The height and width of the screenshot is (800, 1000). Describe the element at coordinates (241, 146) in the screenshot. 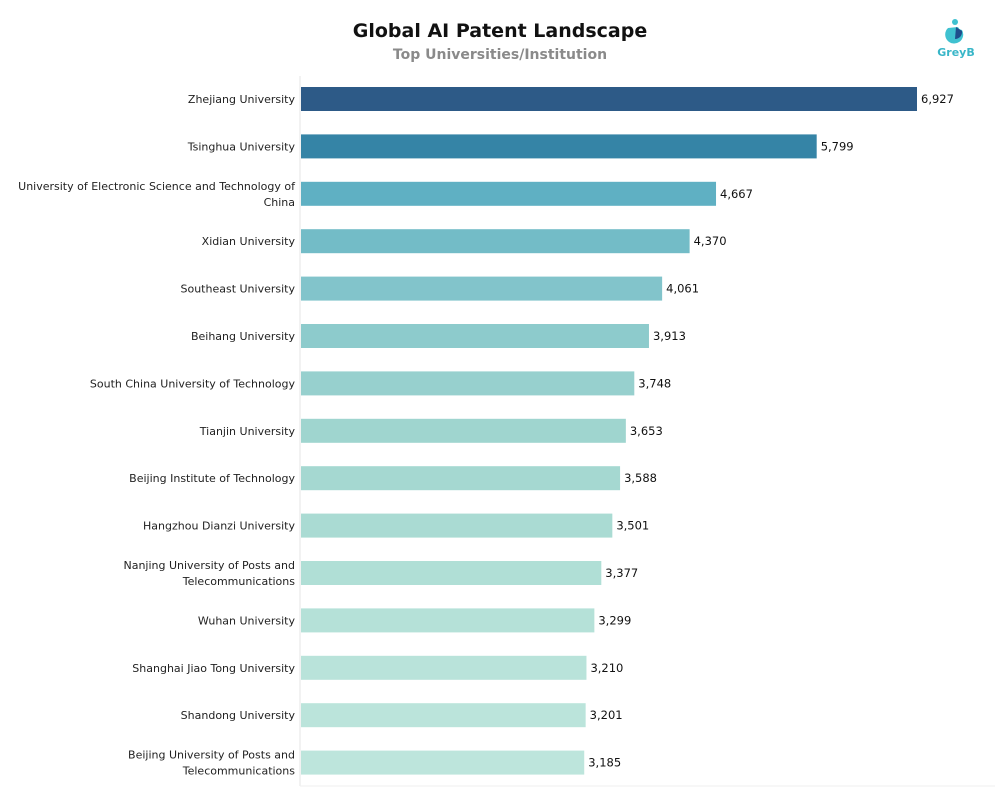

I see `category-label: Tsinghua University` at that location.